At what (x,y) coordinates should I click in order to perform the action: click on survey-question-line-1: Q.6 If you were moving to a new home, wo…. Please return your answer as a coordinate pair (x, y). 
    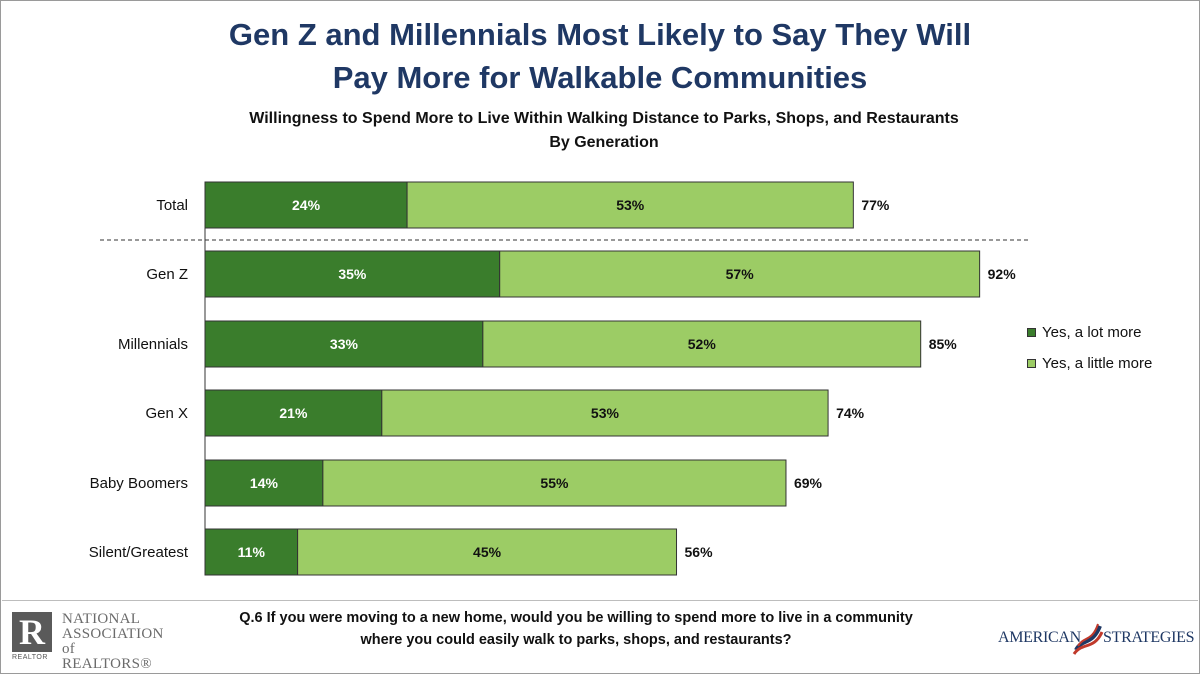
    Looking at the image, I should click on (576, 618).